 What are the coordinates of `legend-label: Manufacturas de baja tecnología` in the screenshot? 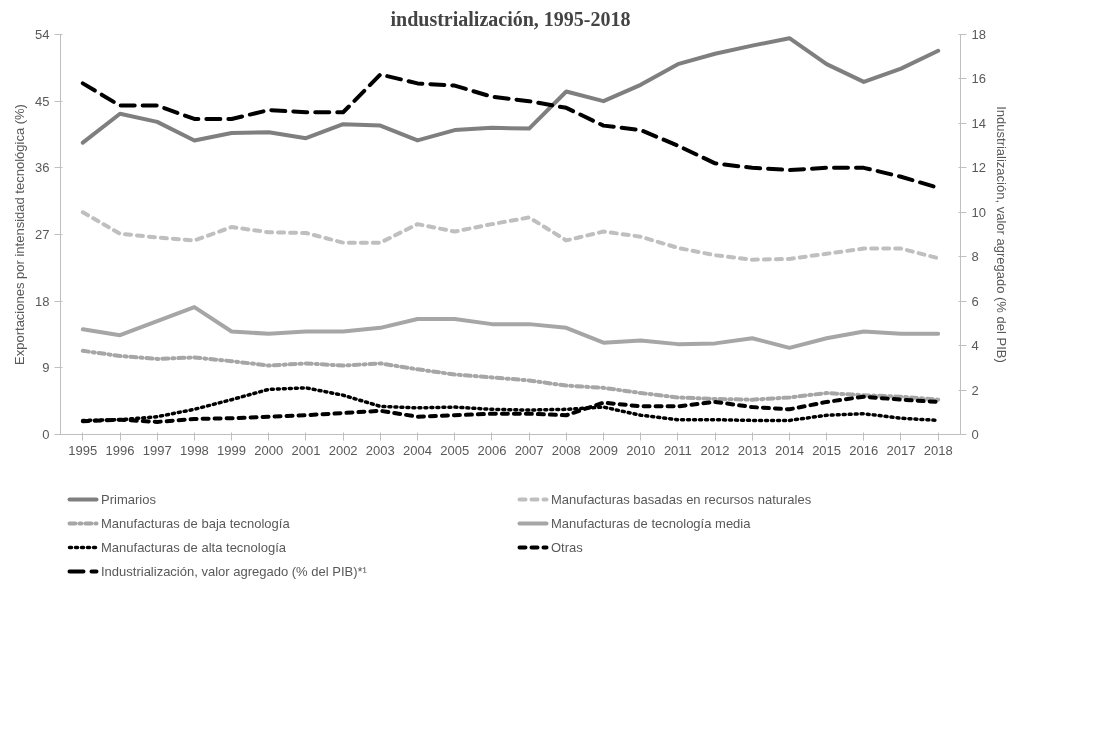 It's located at (196, 523).